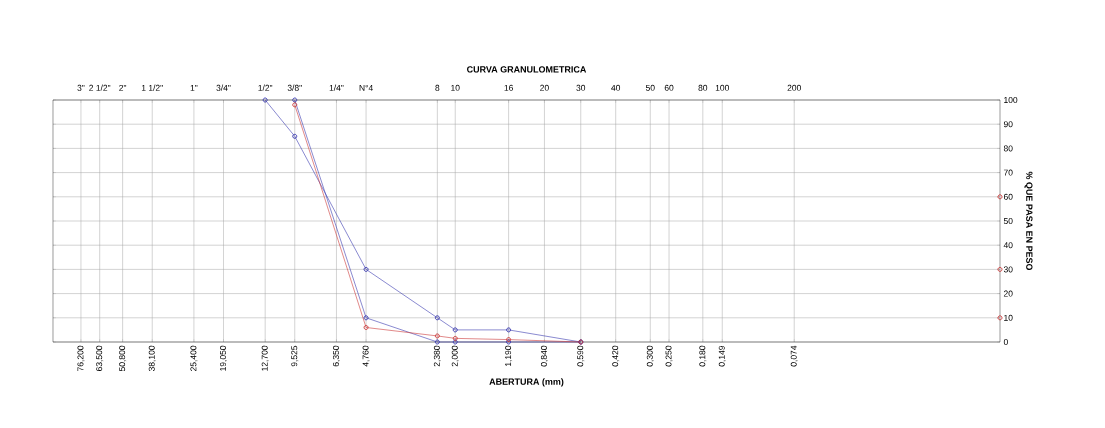  Describe the element at coordinates (455, 87) in the screenshot. I see `text: 10` at that location.